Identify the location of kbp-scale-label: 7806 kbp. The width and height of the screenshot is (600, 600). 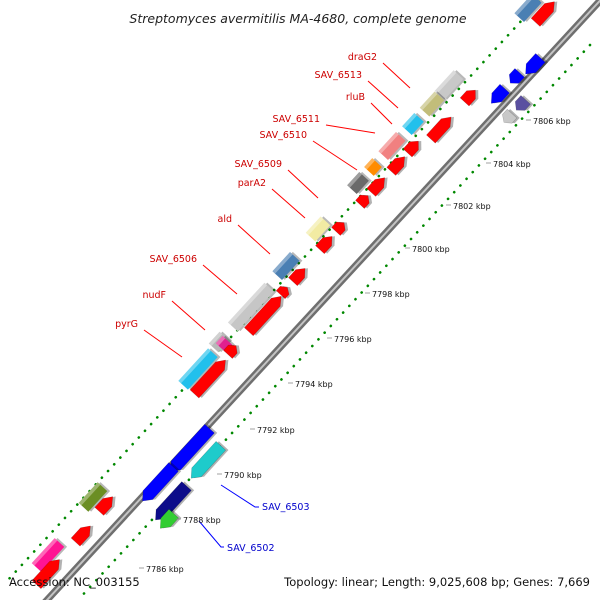
(552, 121).